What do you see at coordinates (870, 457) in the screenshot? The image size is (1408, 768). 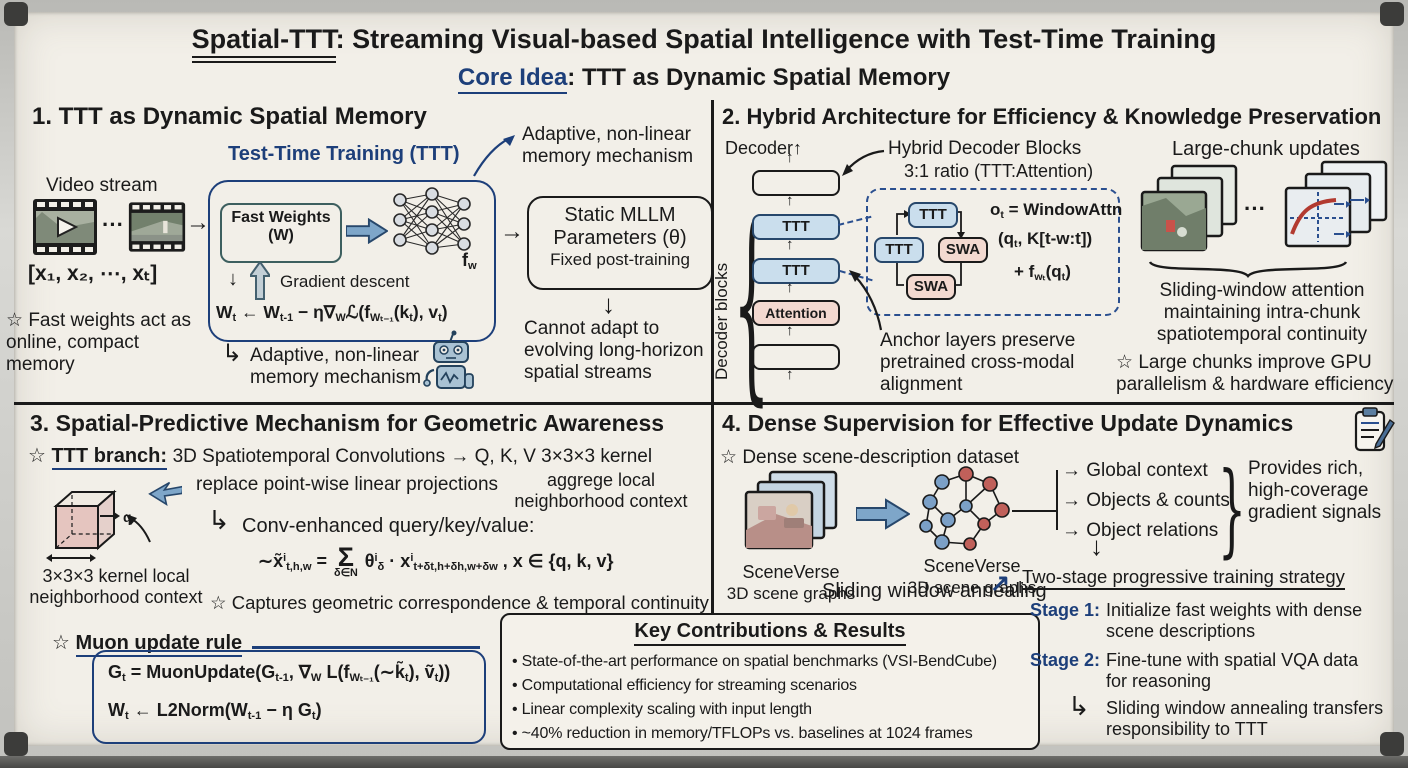 I see `dataset-note: ☆ Dense scene-description dataset` at bounding box center [870, 457].